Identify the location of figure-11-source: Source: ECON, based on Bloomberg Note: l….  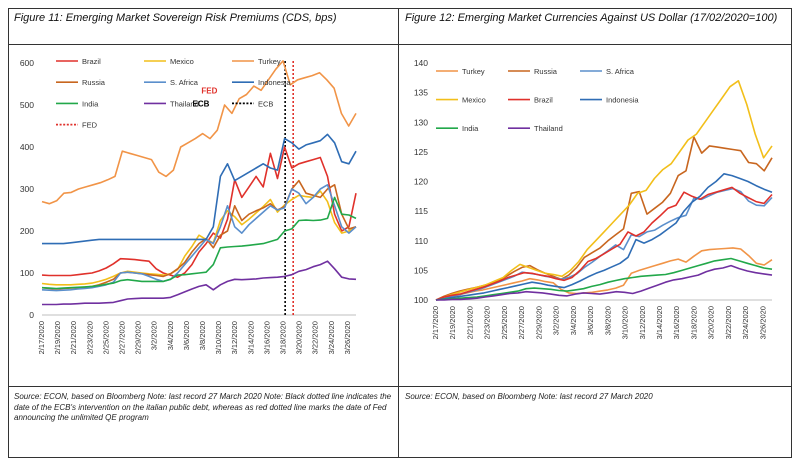
(203, 407).